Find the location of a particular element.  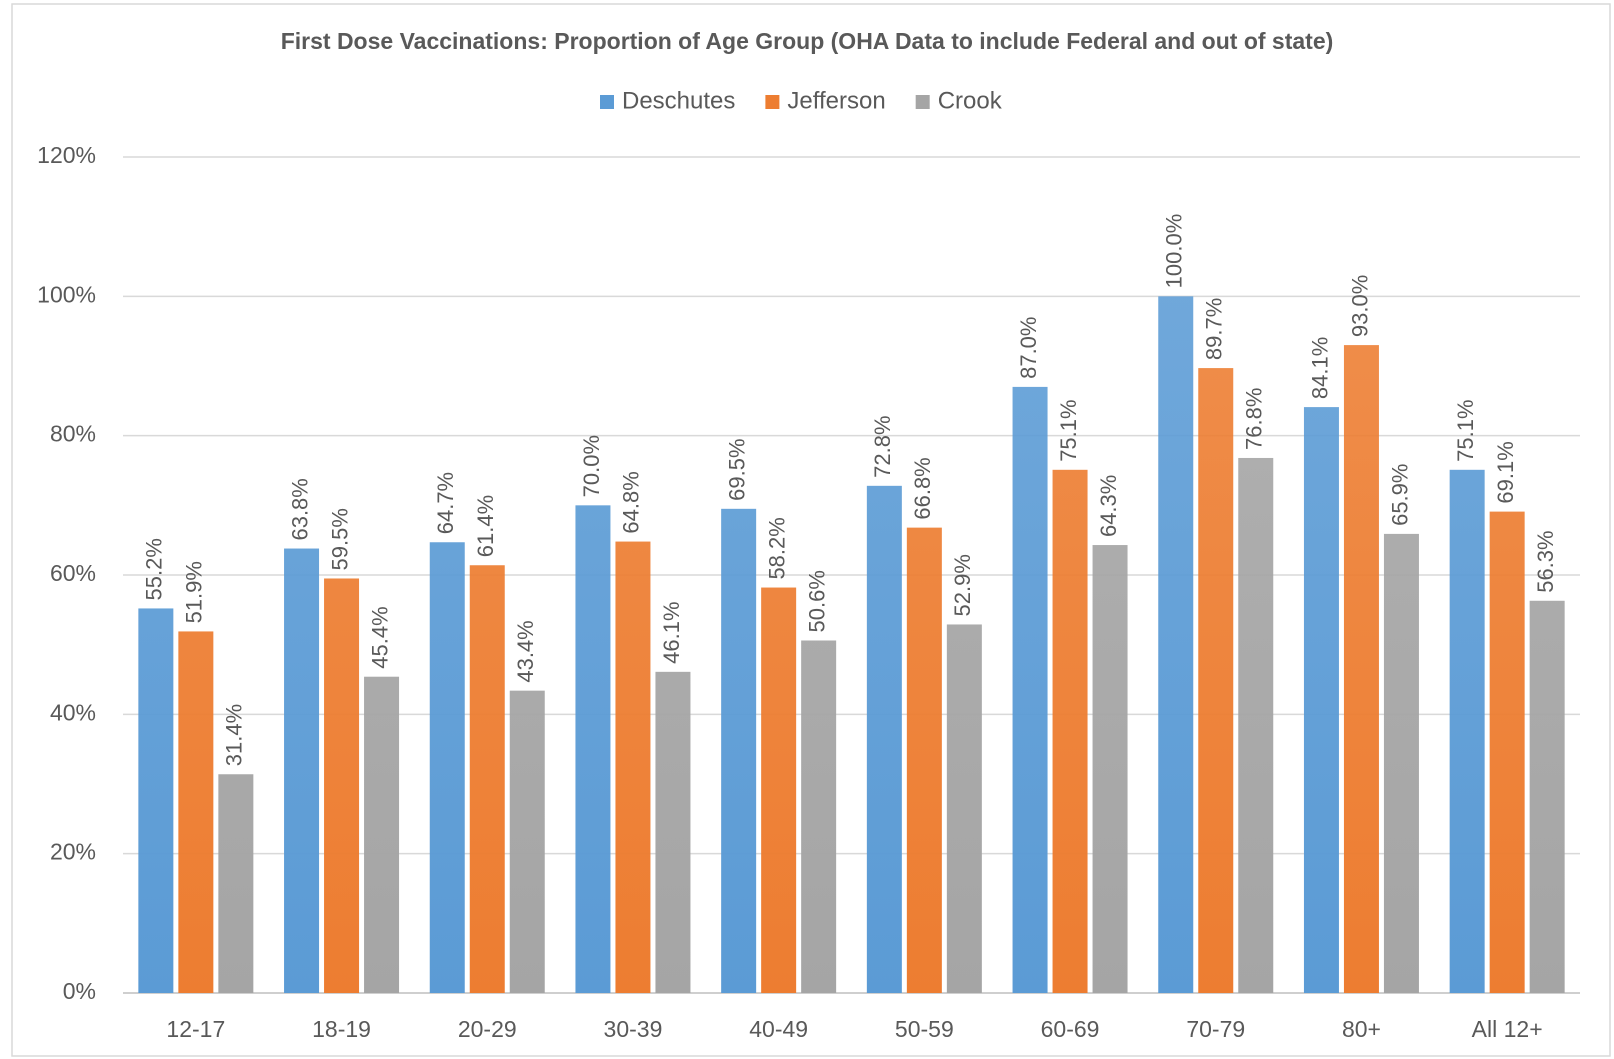

legend-label: Deschutes is located at coordinates (678, 100).